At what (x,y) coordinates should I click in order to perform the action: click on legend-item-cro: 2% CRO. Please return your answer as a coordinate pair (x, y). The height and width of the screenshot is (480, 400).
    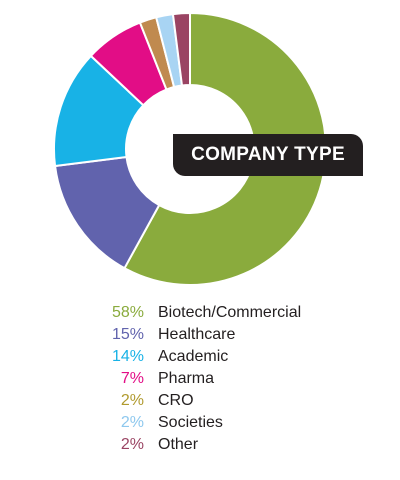
    Looking at the image, I should click on (198, 401).